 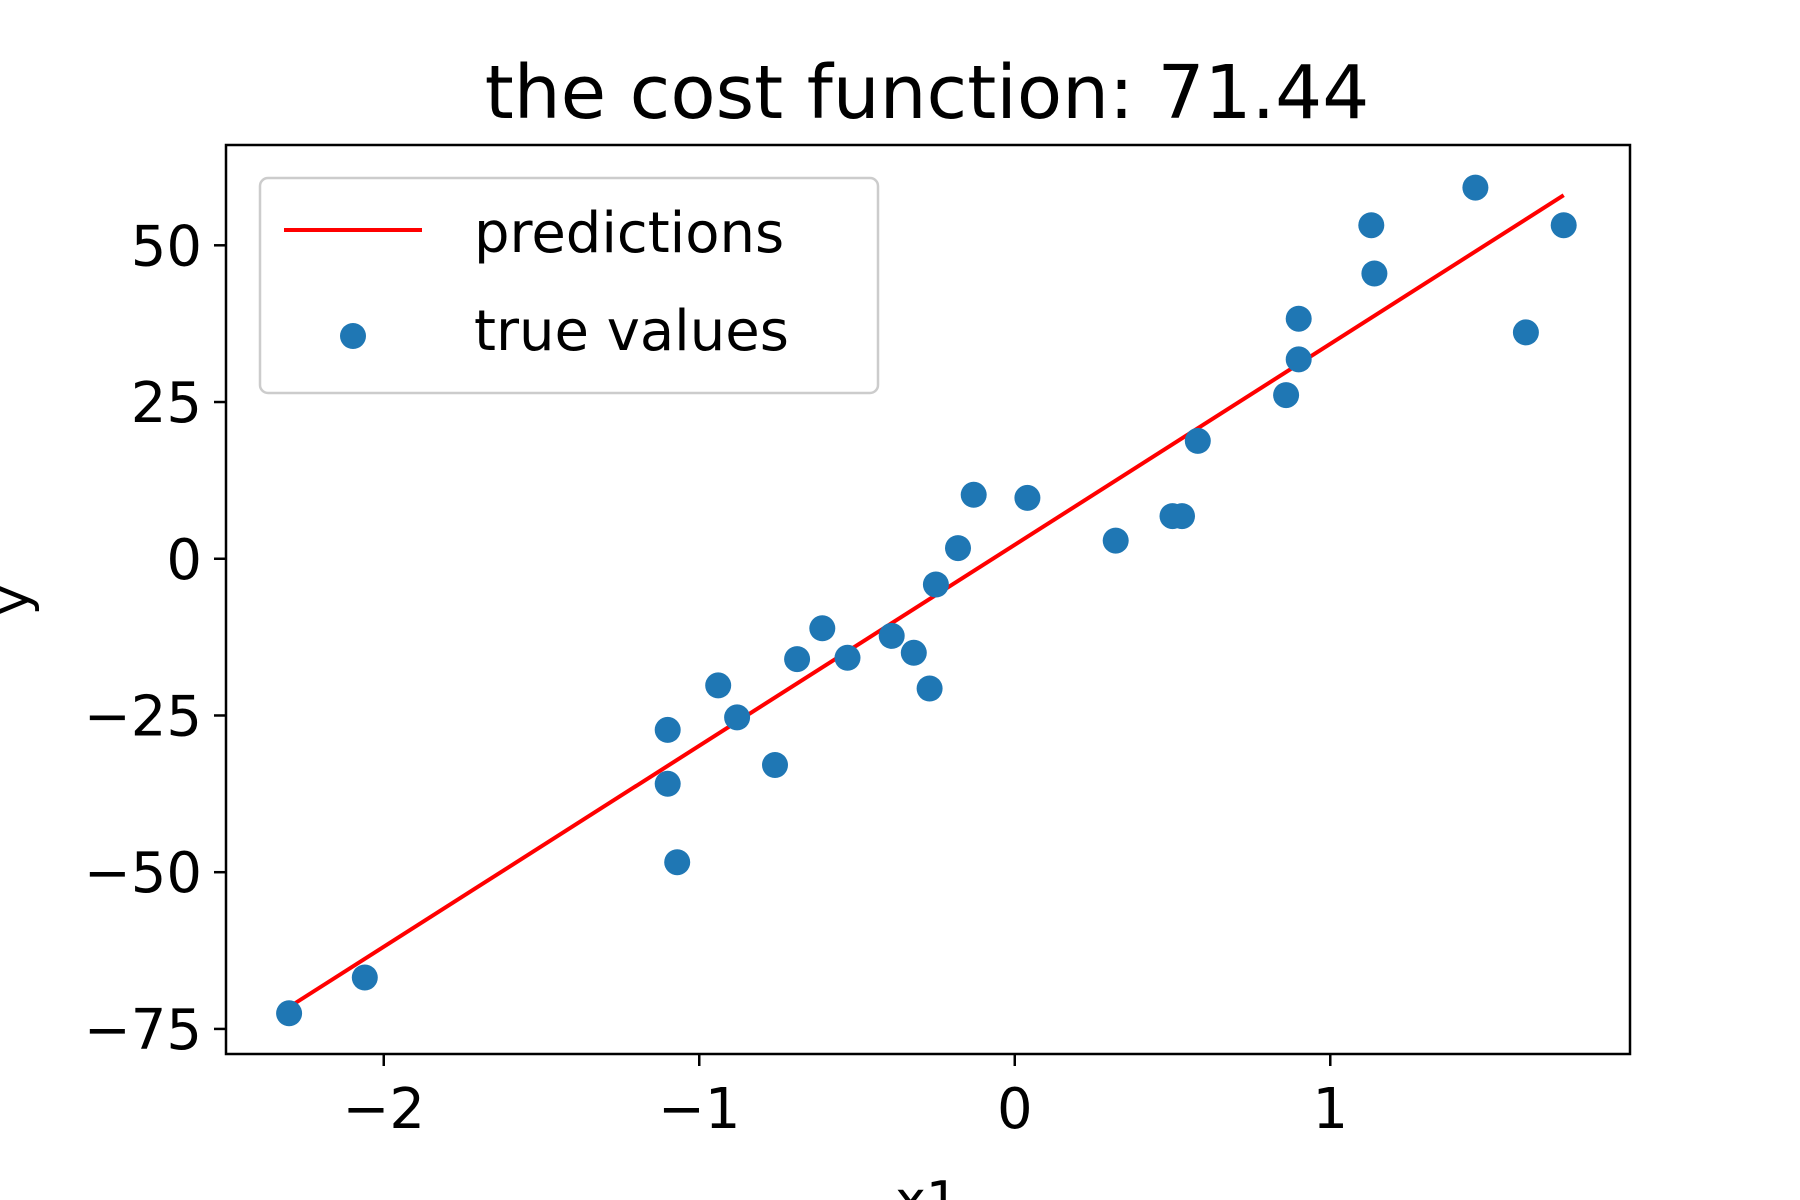 I want to click on legend-true-values-swatch, so click(x=353, y=336).